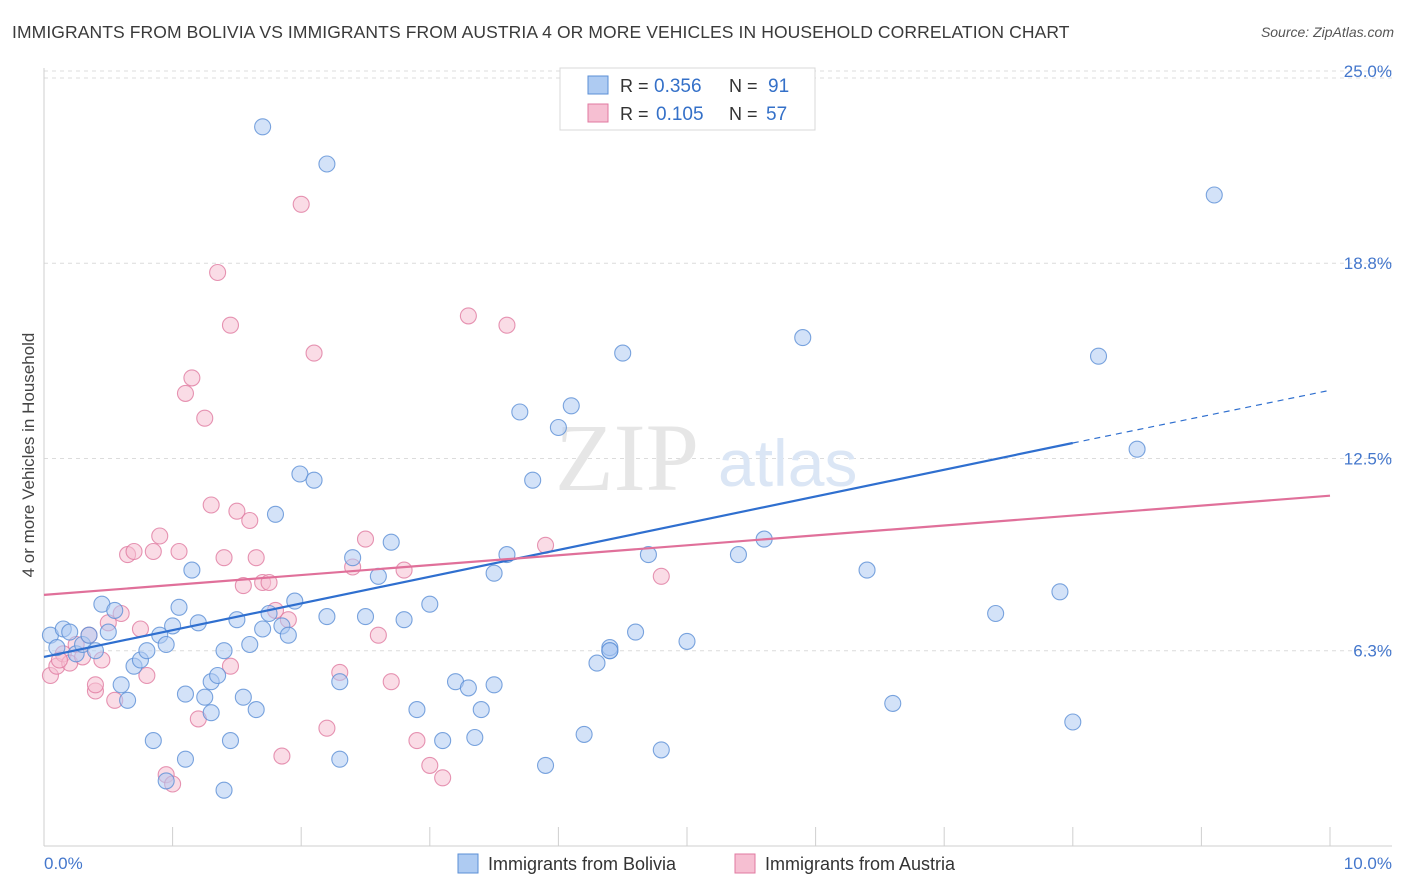 This screenshot has height=892, width=1406. Describe the element at coordinates (745, 863) in the screenshot. I see `legend-swatch-austria` at that location.